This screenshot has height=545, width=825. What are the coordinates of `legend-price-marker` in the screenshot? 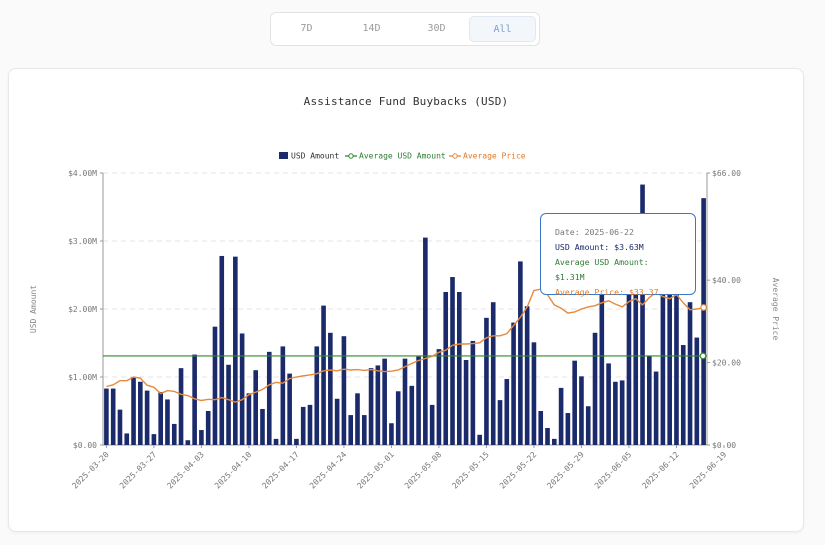 It's located at (455, 156).